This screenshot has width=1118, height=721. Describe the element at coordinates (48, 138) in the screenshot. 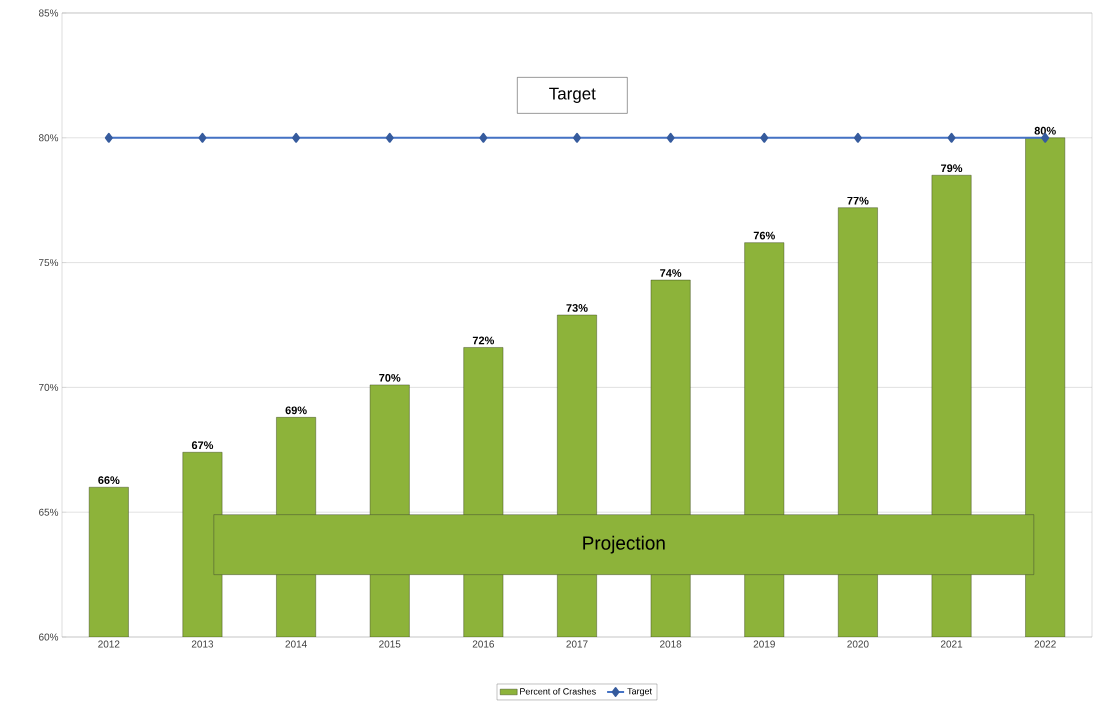

I see `y-tick-label: 80%` at that location.